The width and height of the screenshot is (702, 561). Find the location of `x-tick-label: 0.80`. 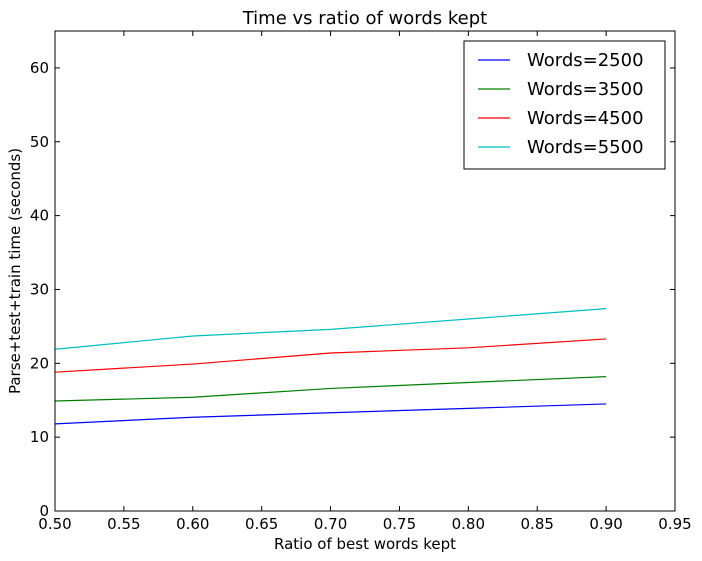

x-tick-label: 0.80 is located at coordinates (468, 524).